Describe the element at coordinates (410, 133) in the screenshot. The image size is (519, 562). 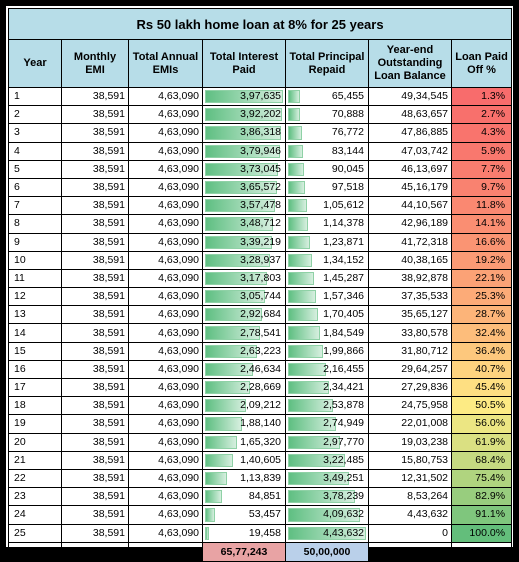
I see `cell-outstanding-balance: 47,86,885` at that location.